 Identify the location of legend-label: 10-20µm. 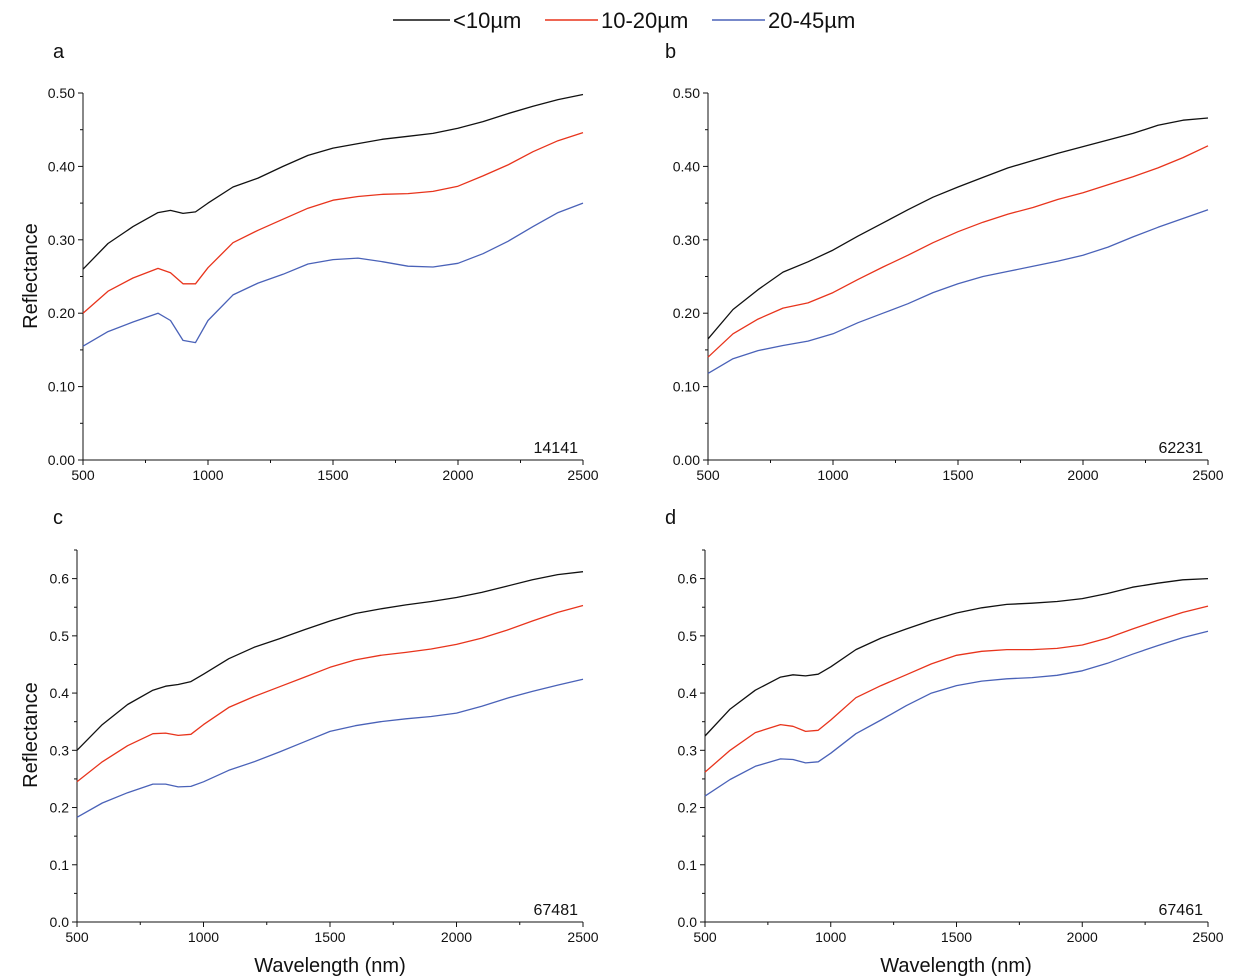
(644, 20).